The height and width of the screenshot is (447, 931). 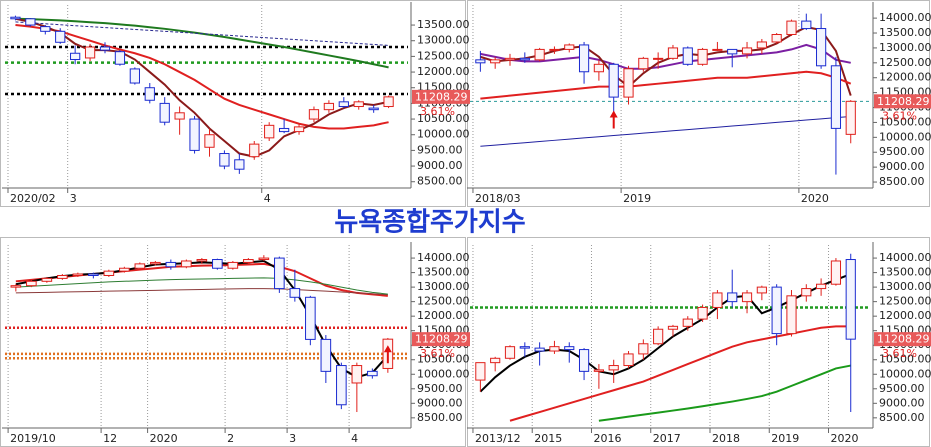 I want to click on price-label: 11208.29, so click(x=903, y=339).